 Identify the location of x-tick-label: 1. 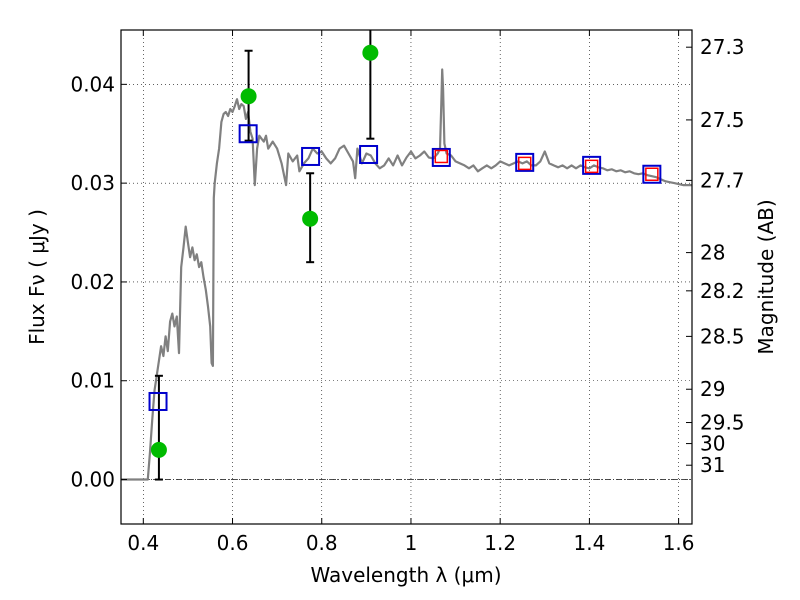
(411, 543).